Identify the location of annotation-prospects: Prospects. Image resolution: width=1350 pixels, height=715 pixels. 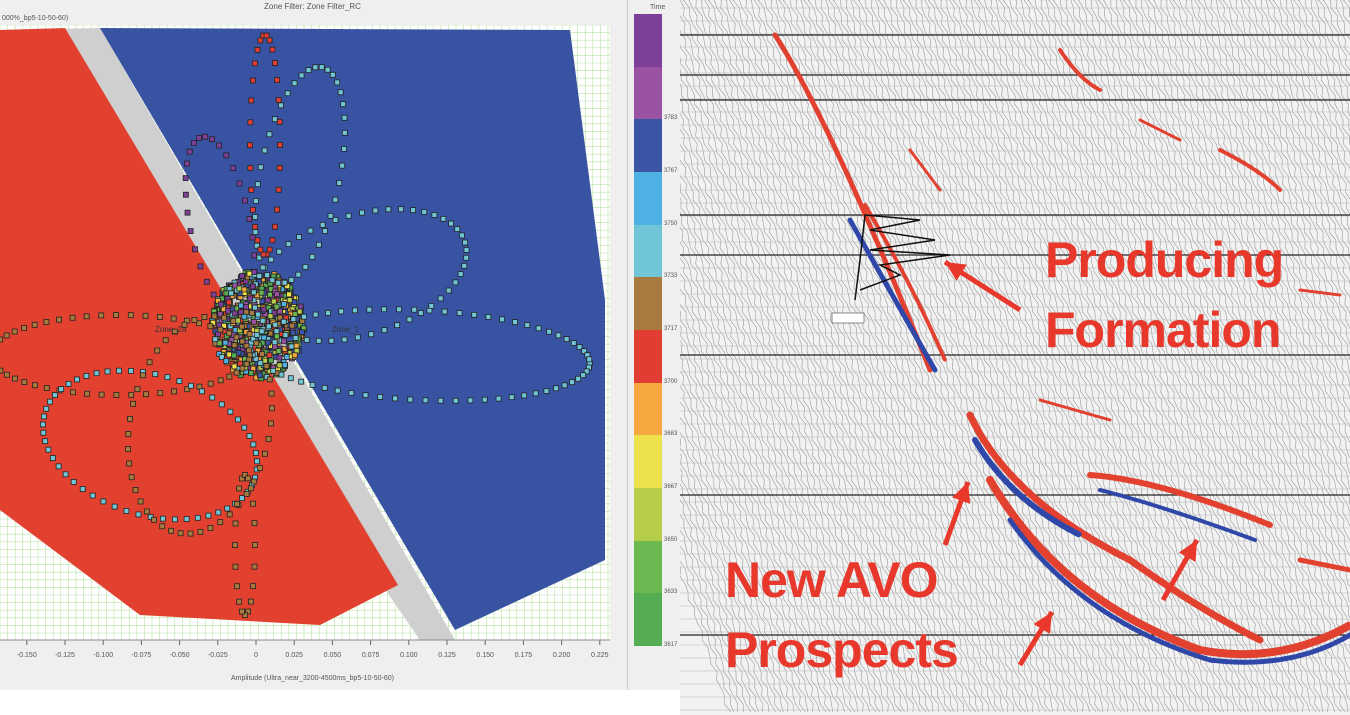
(842, 650).